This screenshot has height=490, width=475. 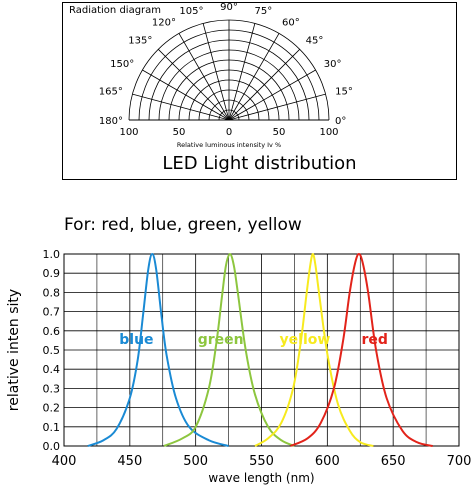 What do you see at coordinates (52, 254) in the screenshot?
I see `y-tick-label: 1.0` at bounding box center [52, 254].